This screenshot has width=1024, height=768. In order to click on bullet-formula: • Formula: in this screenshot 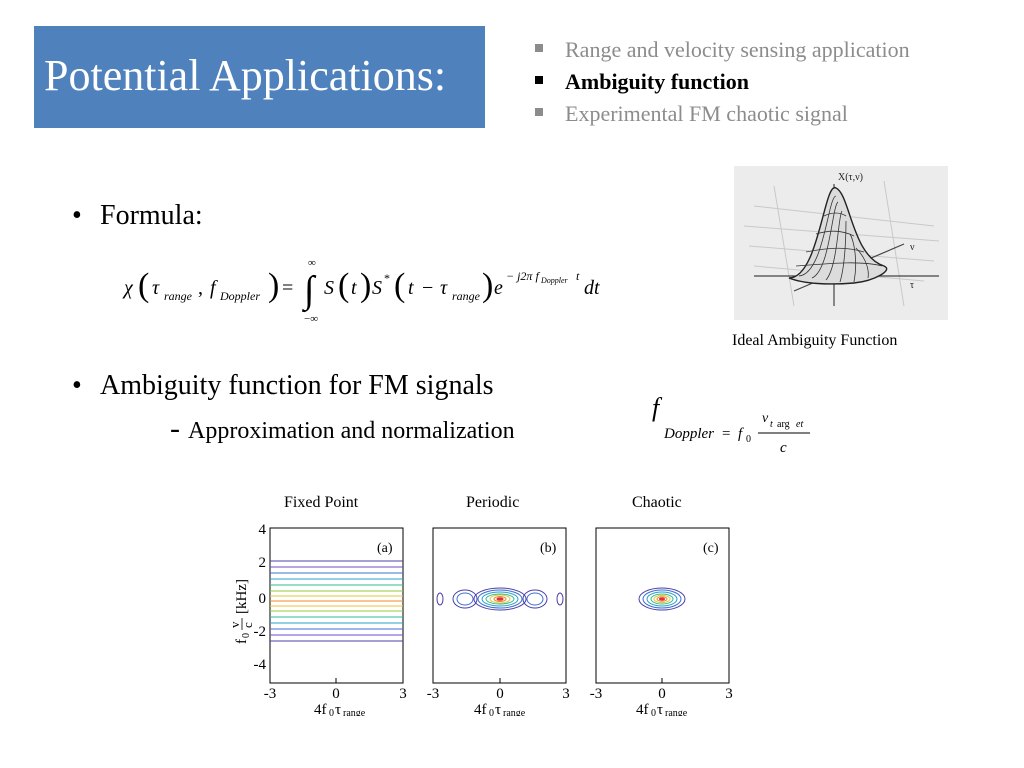, I will do `click(137, 216)`.